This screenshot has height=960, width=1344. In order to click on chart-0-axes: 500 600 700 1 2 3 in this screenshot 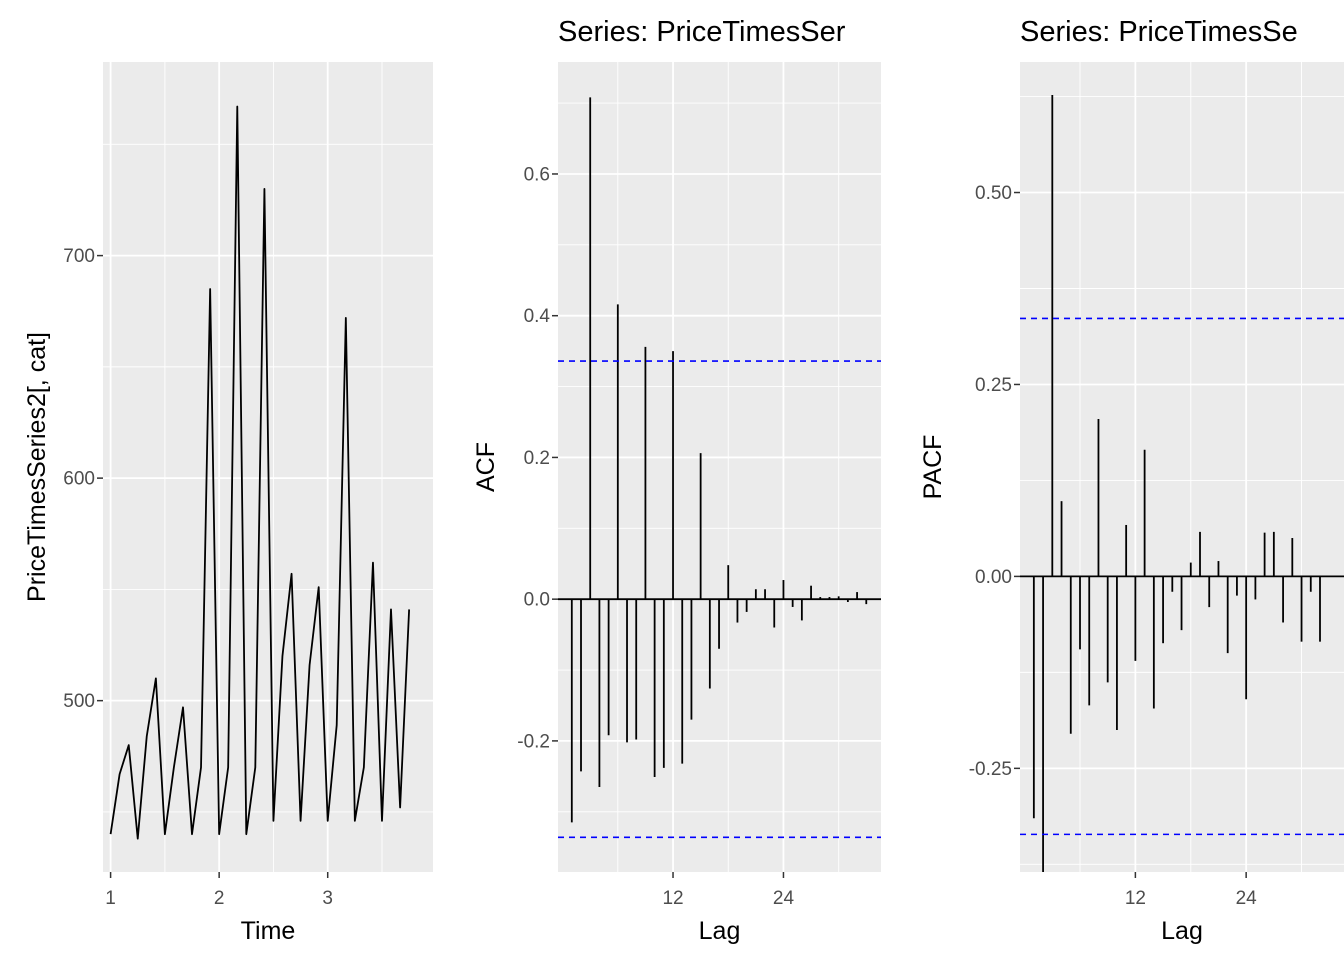, I will do `click(198, 577)`.